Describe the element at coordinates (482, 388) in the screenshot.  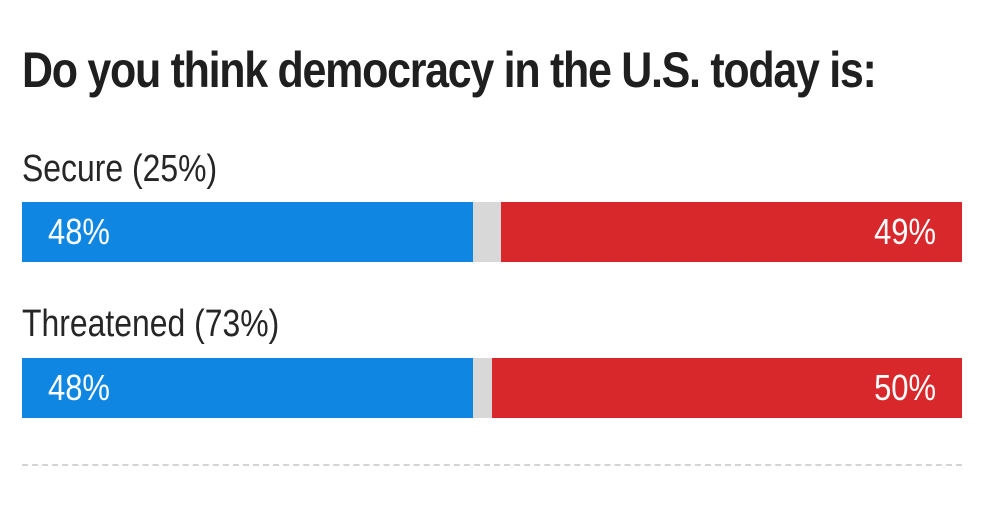
I see `bar-segment-threatened-other` at that location.